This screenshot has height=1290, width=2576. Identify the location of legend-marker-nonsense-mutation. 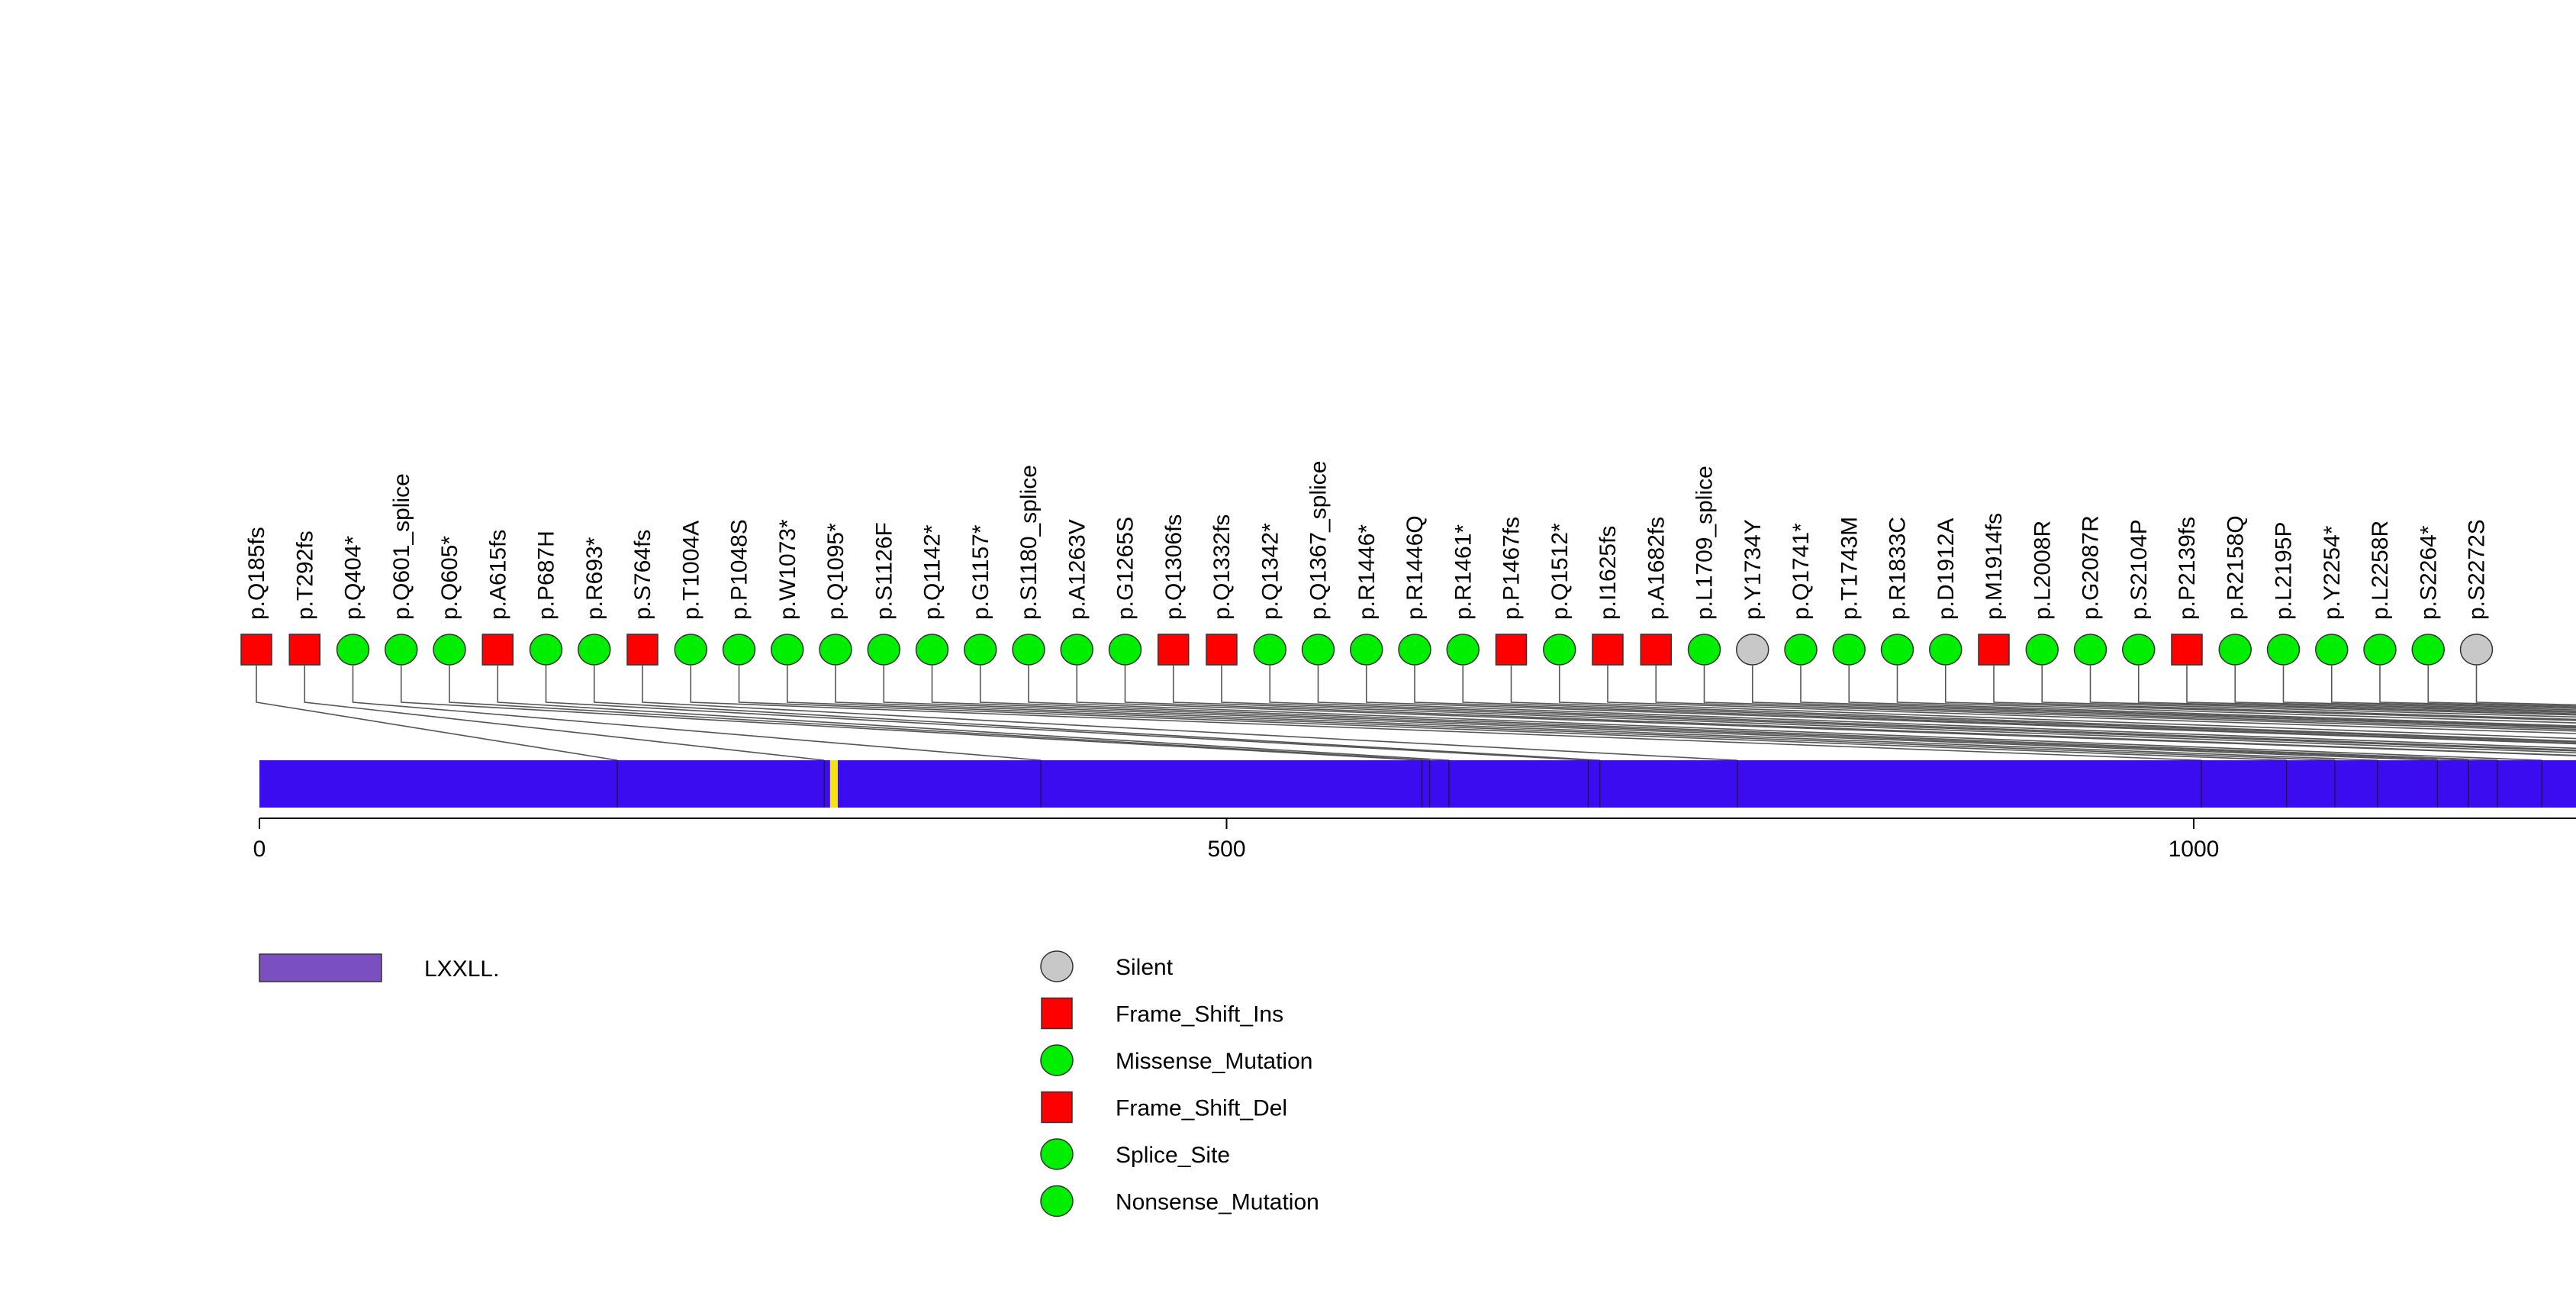
(1057, 1201).